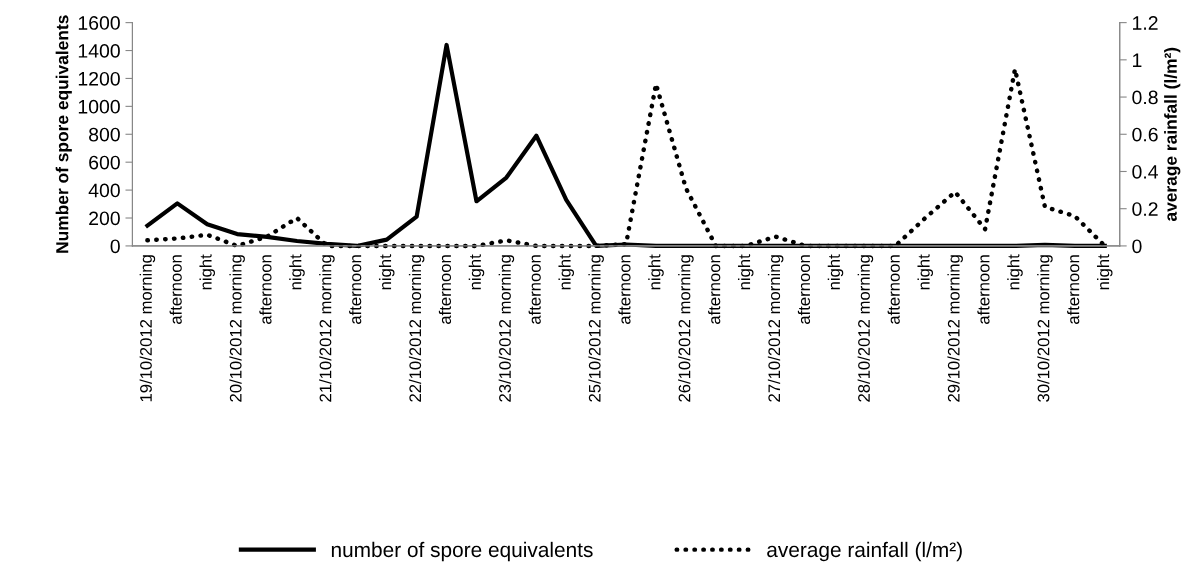 This screenshot has height=580, width=1204. Describe the element at coordinates (416, 328) in the screenshot. I see `x-tick-label: 22/10/2012 morning` at that location.